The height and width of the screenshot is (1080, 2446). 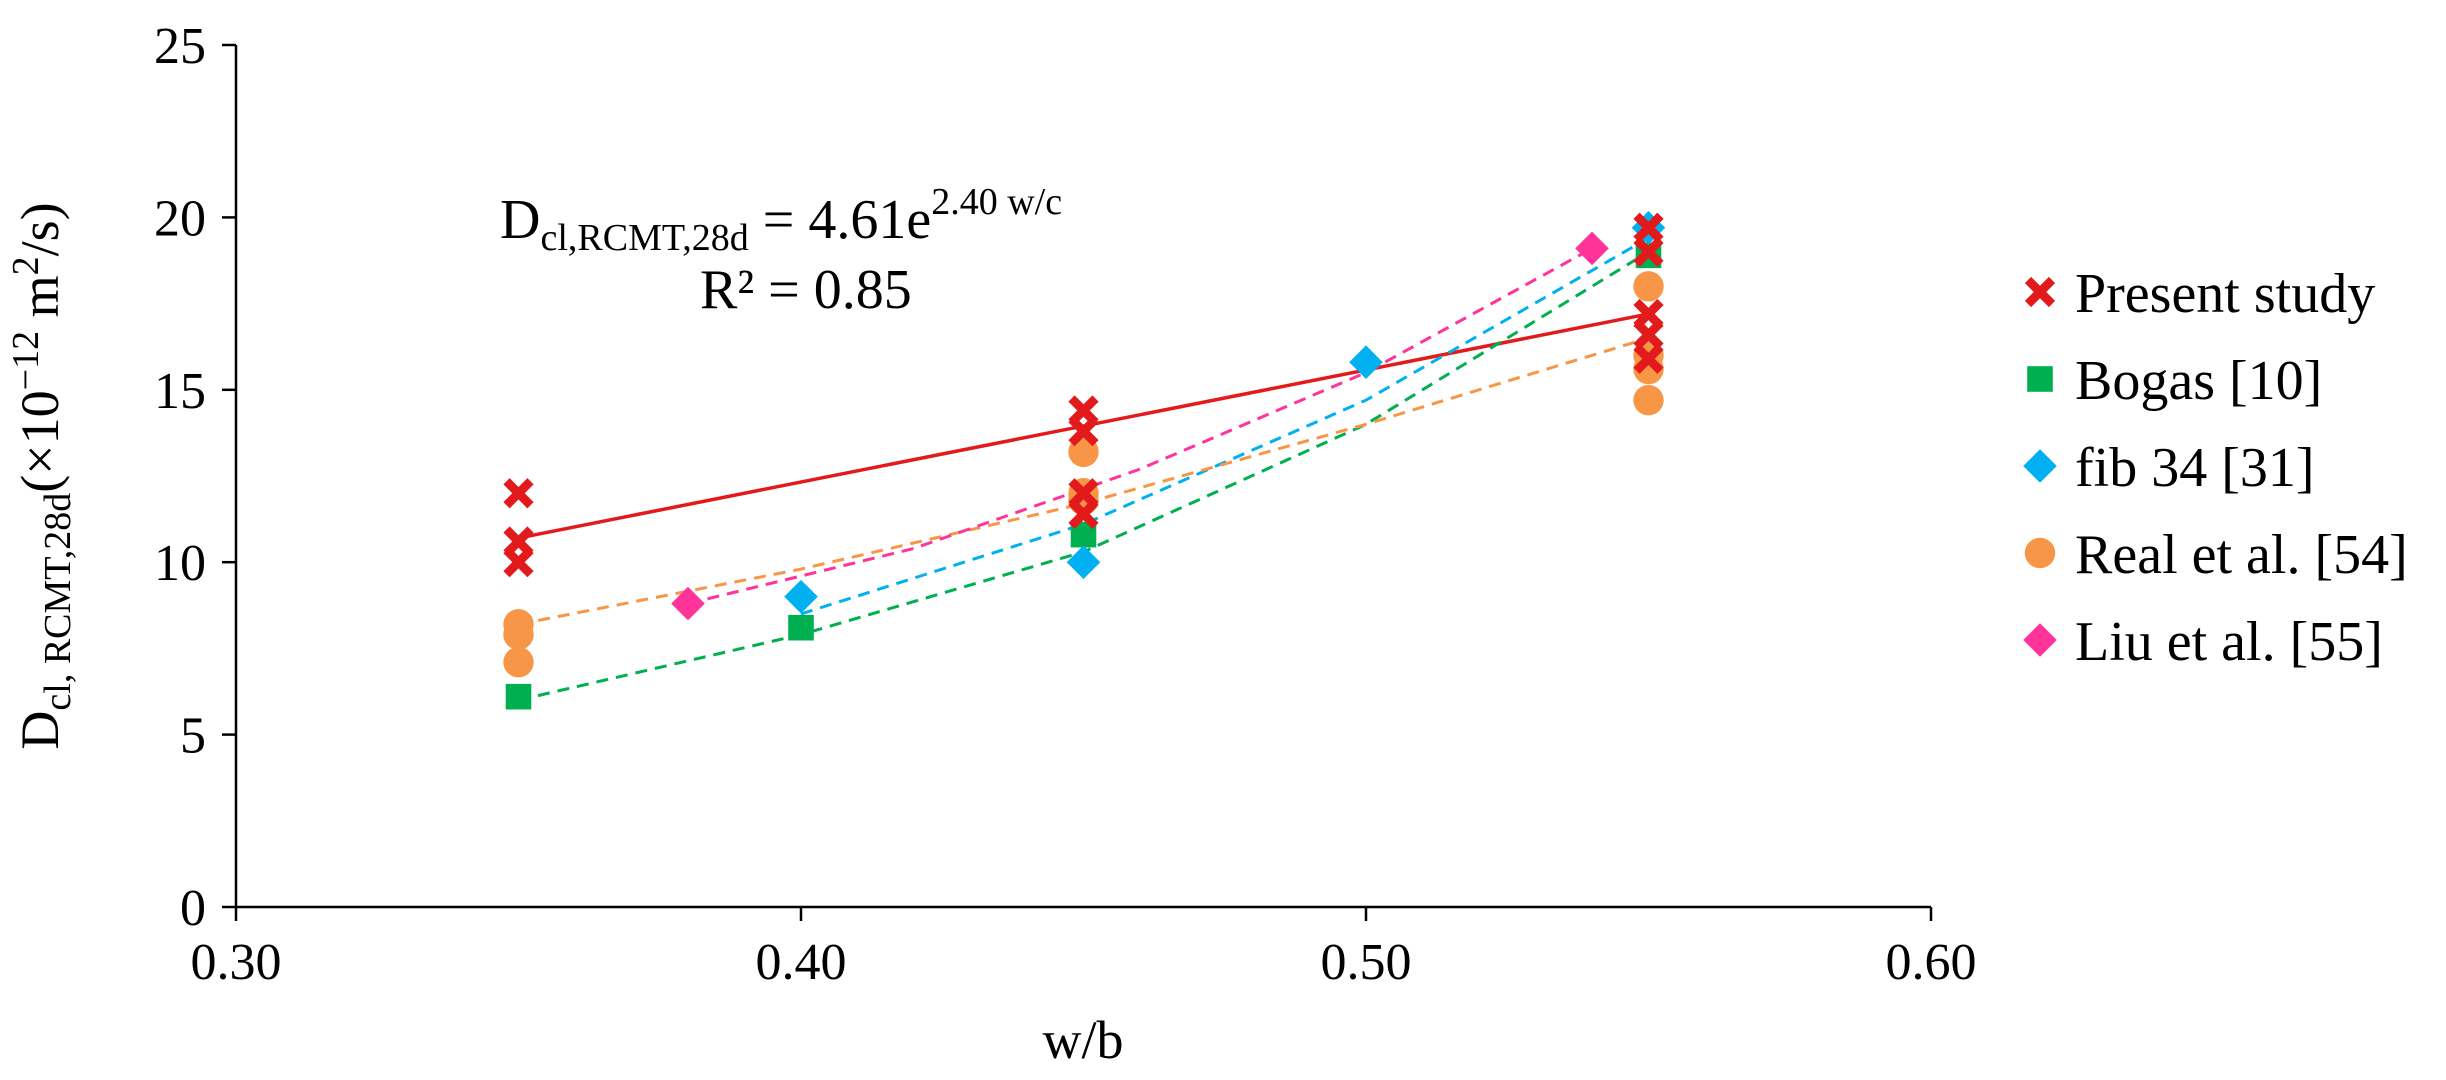 What do you see at coordinates (180, 563) in the screenshot?
I see `y-tick-label-2: 10` at bounding box center [180, 563].